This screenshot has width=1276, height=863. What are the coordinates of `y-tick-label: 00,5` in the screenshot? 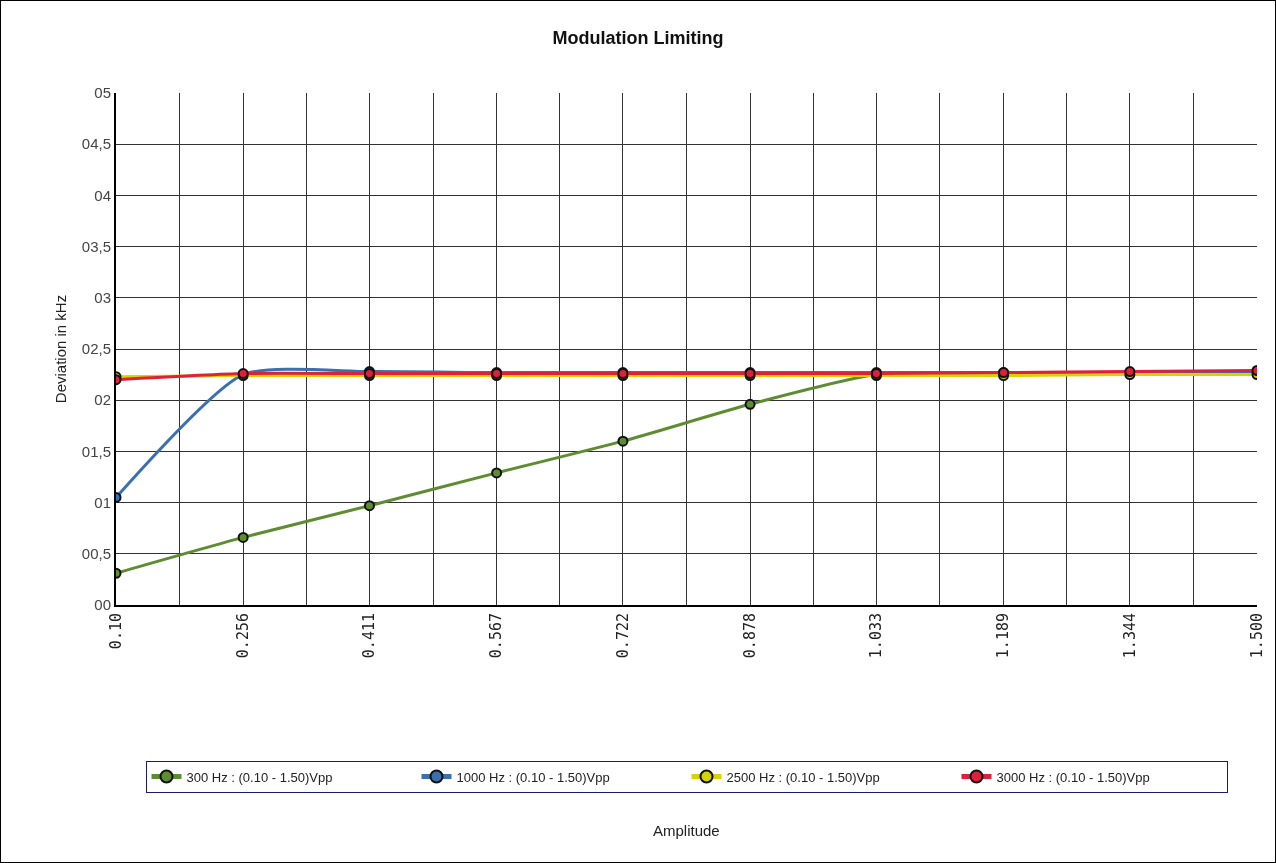 It's located at (96, 554).